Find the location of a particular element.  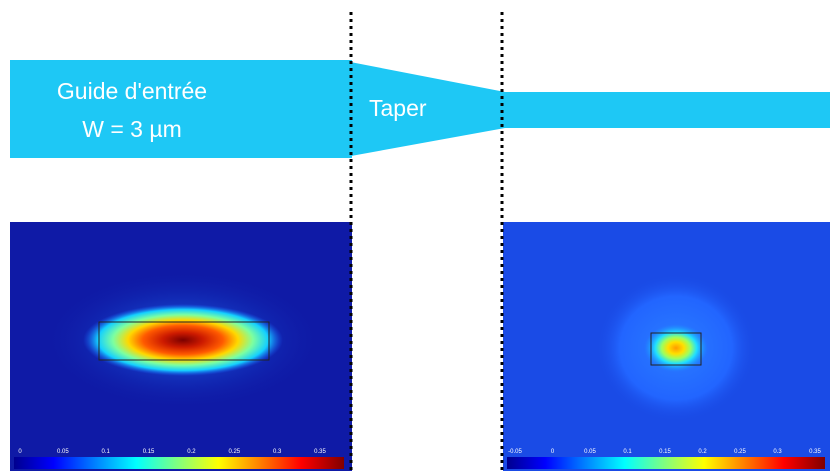

input-guide-label-line2: W = 3 µm is located at coordinates (132, 129).